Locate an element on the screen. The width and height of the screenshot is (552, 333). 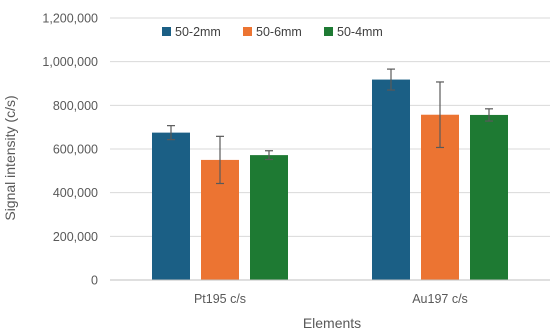
y-tick-label: 1,000,000 is located at coordinates (70, 62).